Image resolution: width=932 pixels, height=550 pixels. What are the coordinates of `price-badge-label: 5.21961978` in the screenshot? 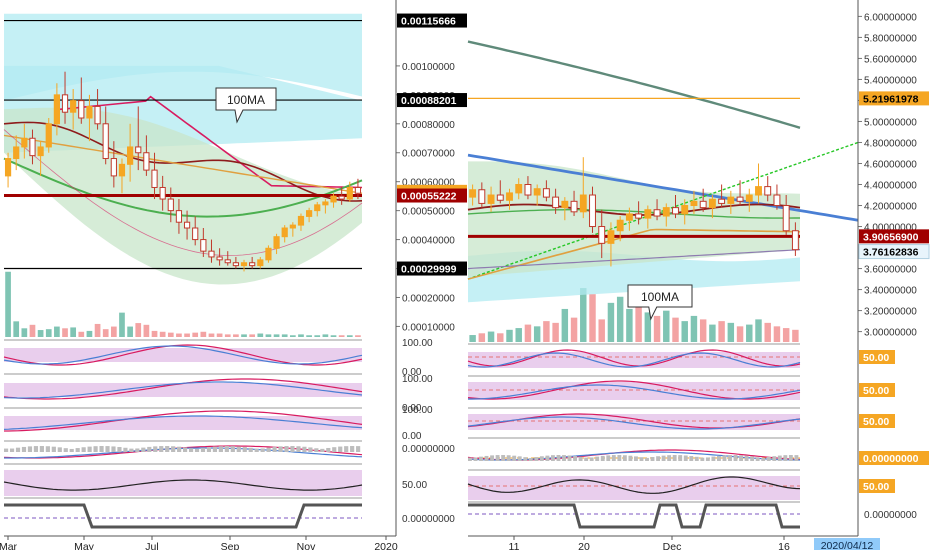 It's located at (891, 99).